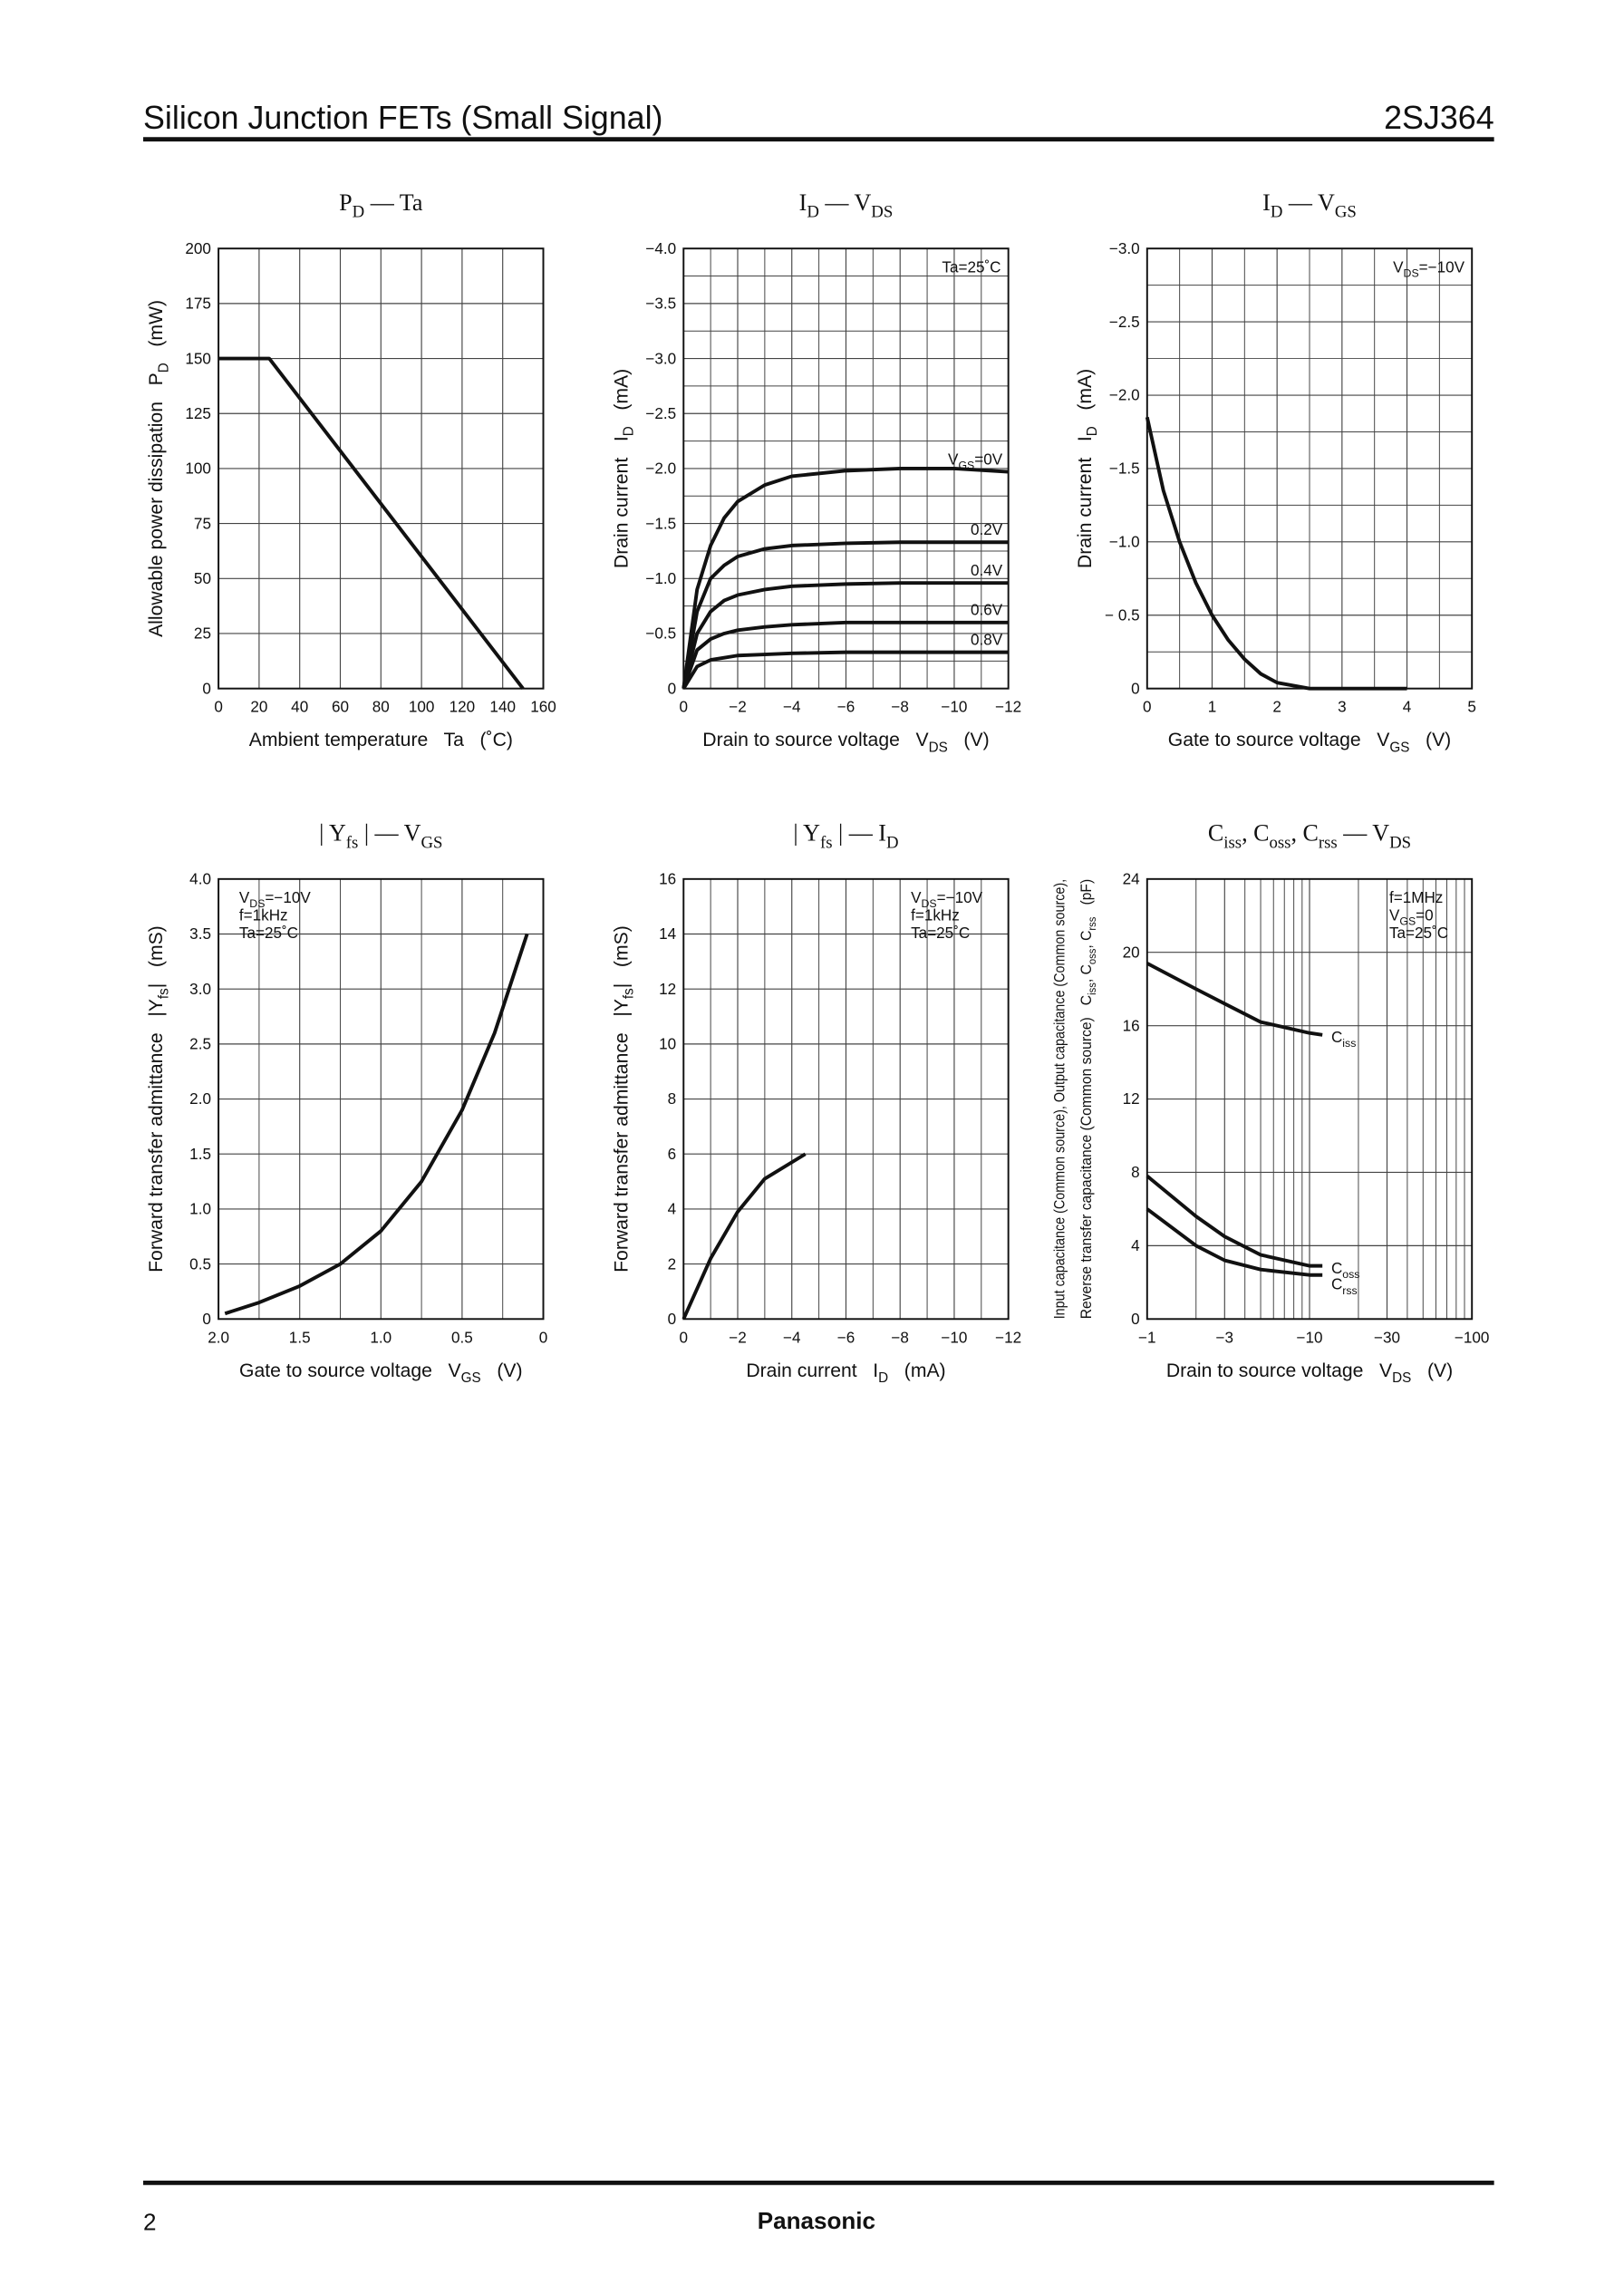  What do you see at coordinates (1276, 707) in the screenshot?
I see `x-tick-label: 2` at bounding box center [1276, 707].